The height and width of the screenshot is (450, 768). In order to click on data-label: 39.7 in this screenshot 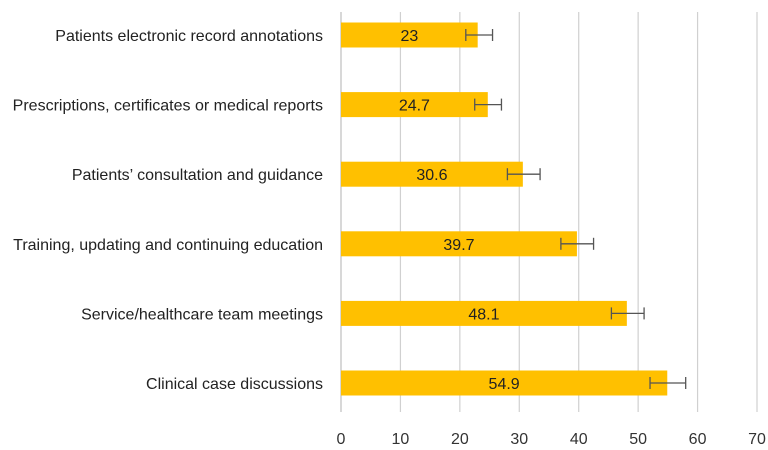, I will do `click(458, 245)`.